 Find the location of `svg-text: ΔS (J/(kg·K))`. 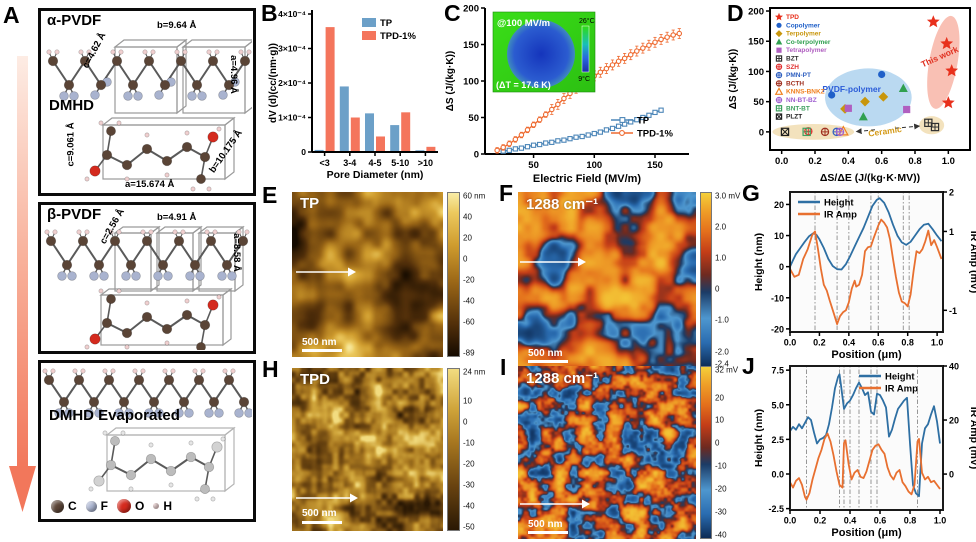

svg-text: ΔS (J/(kg·K)) is located at coordinates (733, 79).